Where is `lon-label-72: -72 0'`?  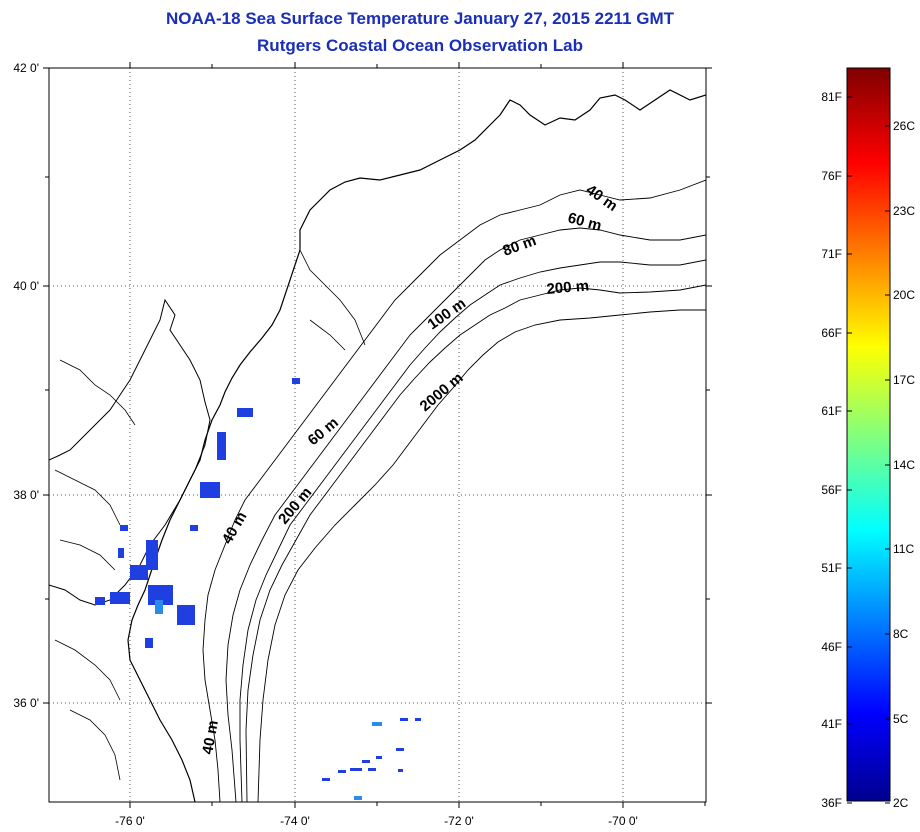 lon-label-72: -72 0' is located at coordinates (459, 821).